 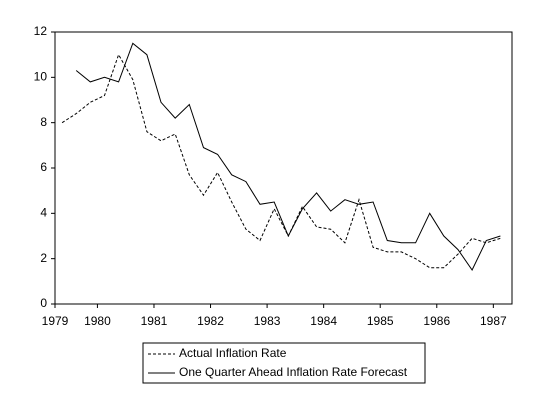 I want to click on x-tick-label: 1986, so click(x=436, y=321).